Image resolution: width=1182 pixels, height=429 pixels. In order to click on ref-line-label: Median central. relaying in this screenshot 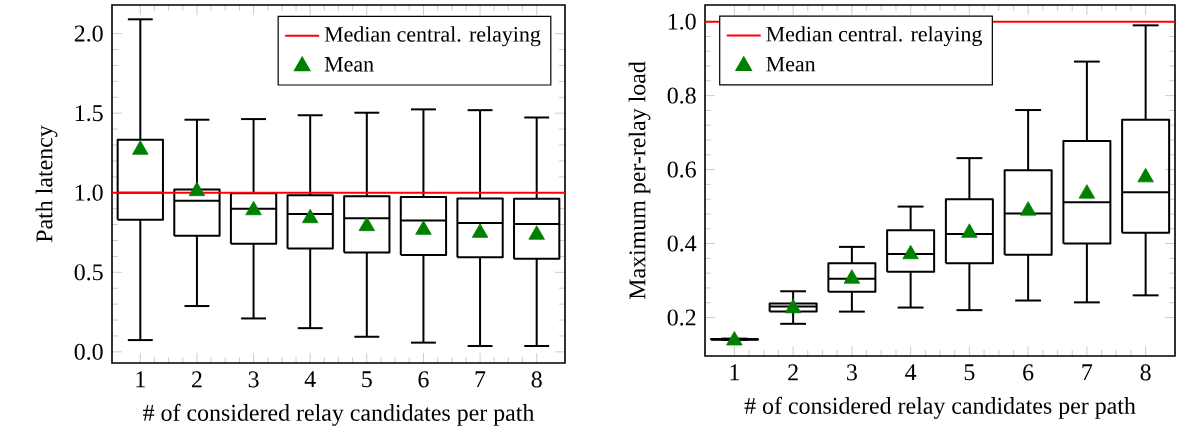, I will do `click(874, 36)`.